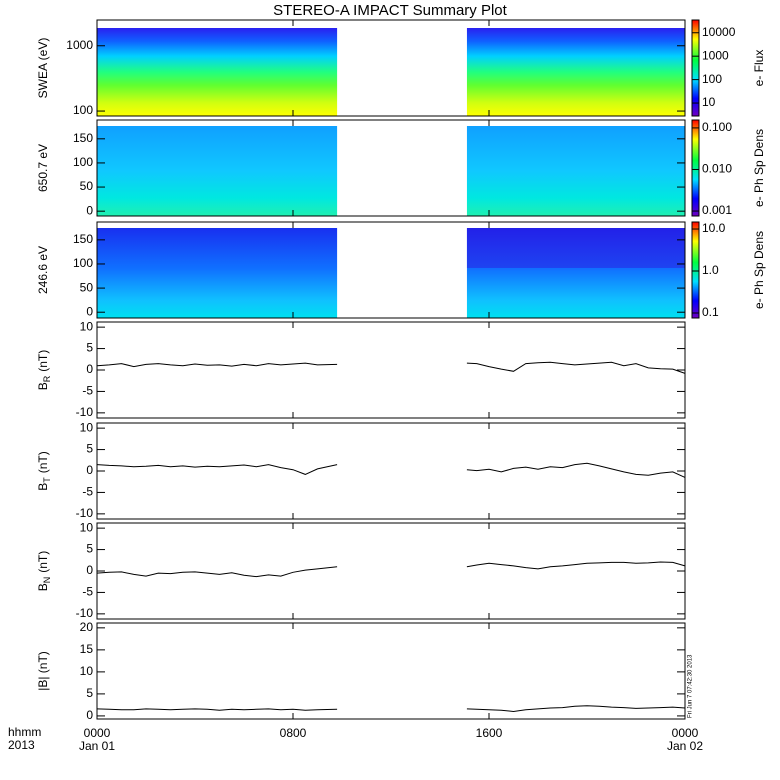  I want to click on colorbar-tick-label: 10.0, so click(714, 228).